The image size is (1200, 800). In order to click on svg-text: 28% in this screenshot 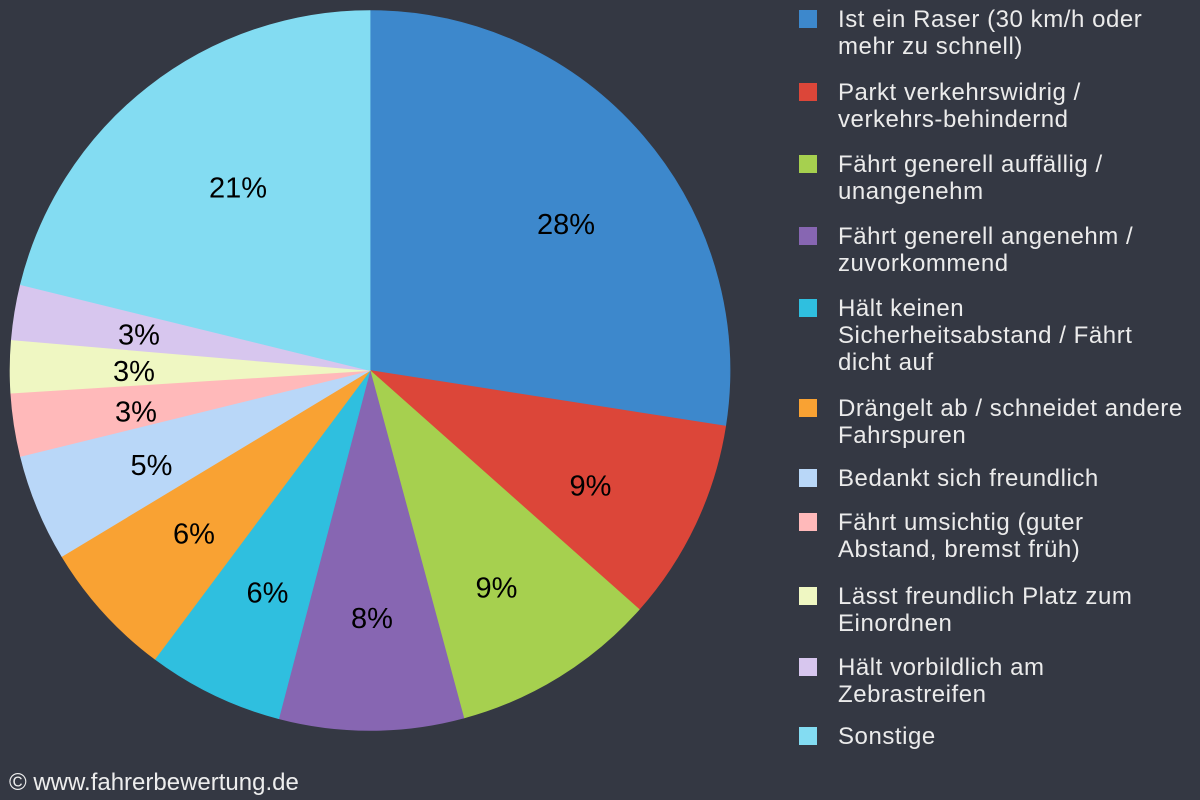, I will do `click(566, 225)`.